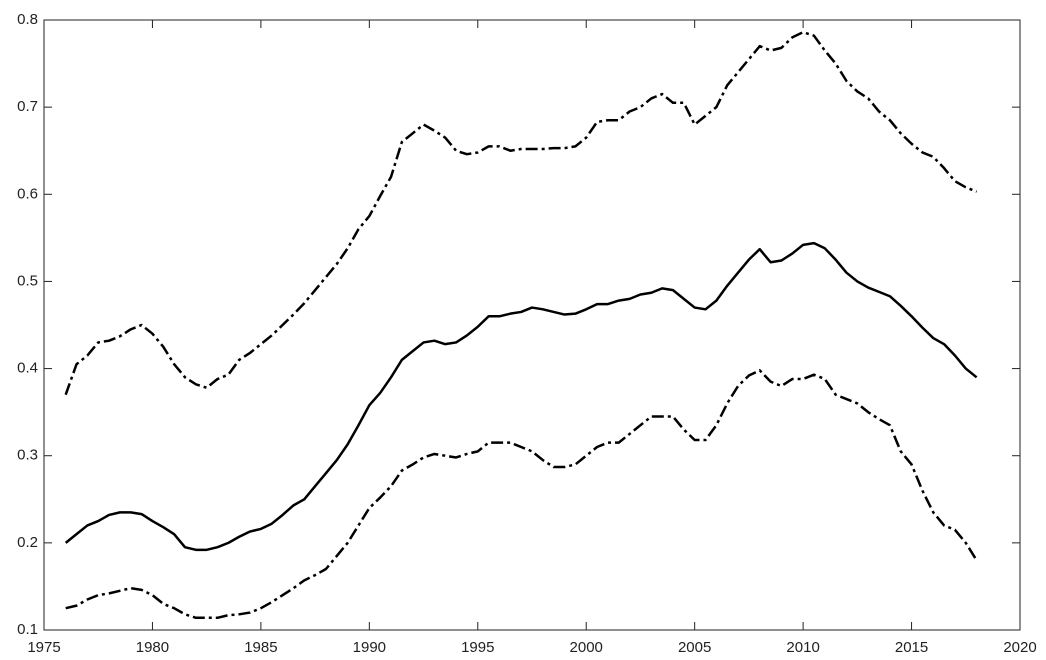 This screenshot has height=660, width=1046. I want to click on y-tick-label: 0.2, so click(27, 542).